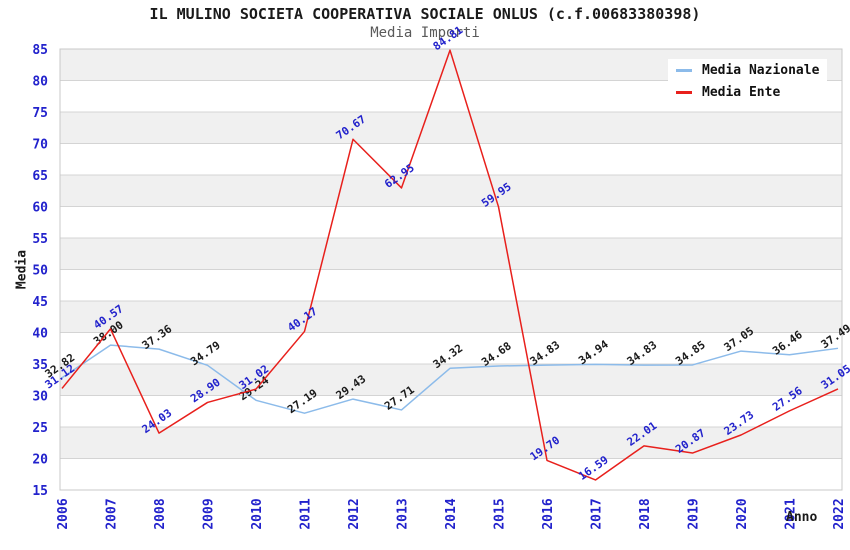  I want to click on x-tick-label: 2016, so click(548, 513).